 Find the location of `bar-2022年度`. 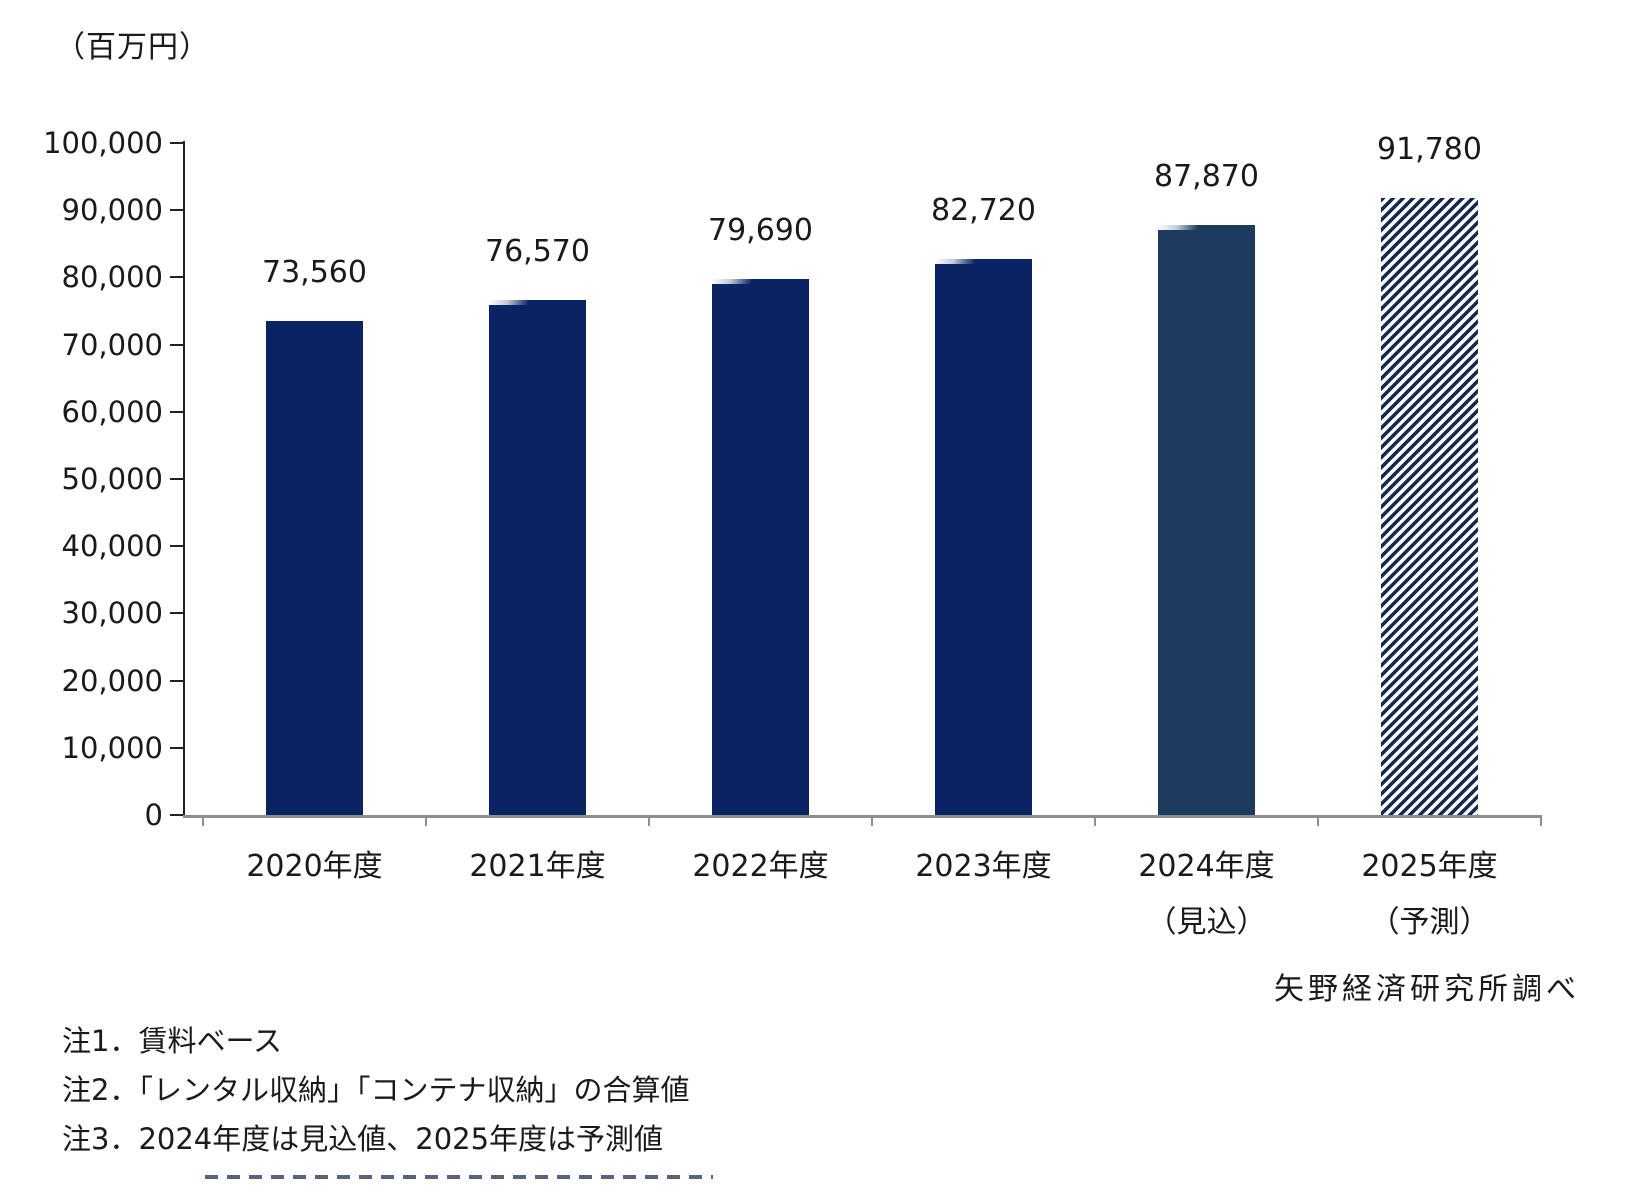

bar-2022年度 is located at coordinates (760, 547).